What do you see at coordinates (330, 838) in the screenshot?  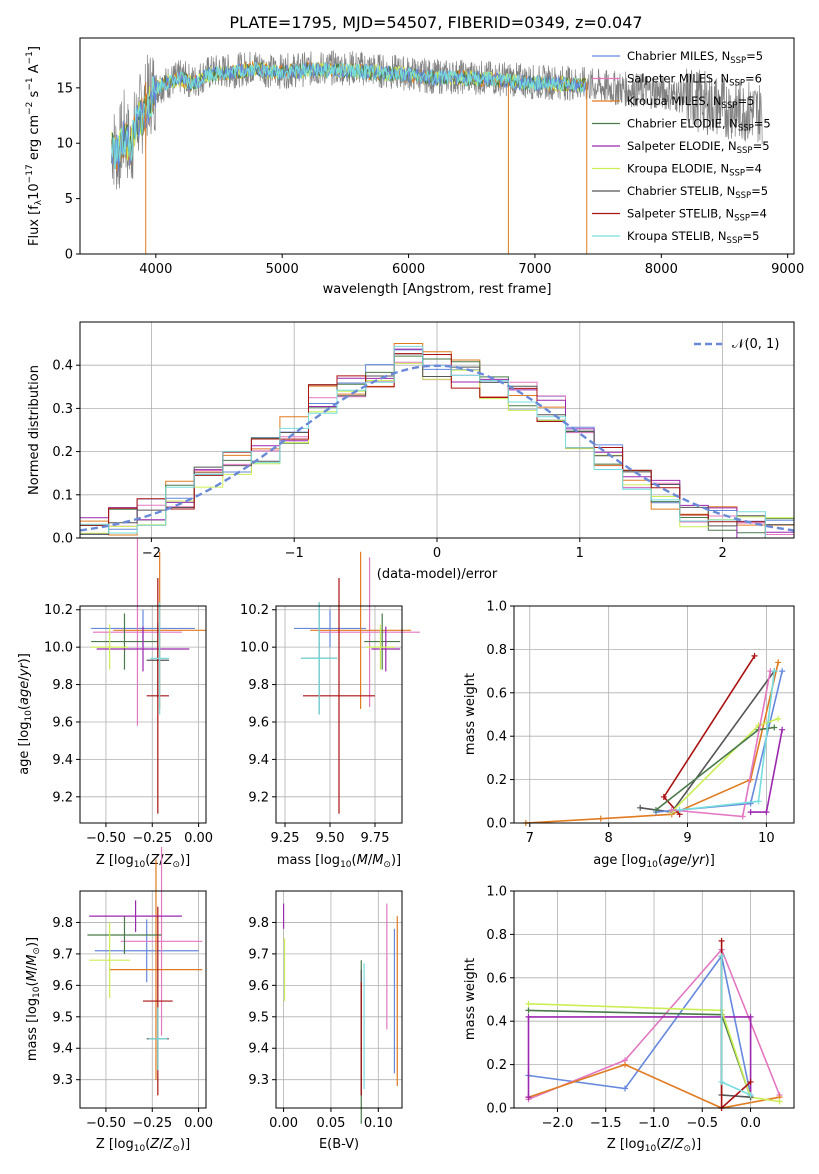 I see `x-tick-label: 9.50` at bounding box center [330, 838].